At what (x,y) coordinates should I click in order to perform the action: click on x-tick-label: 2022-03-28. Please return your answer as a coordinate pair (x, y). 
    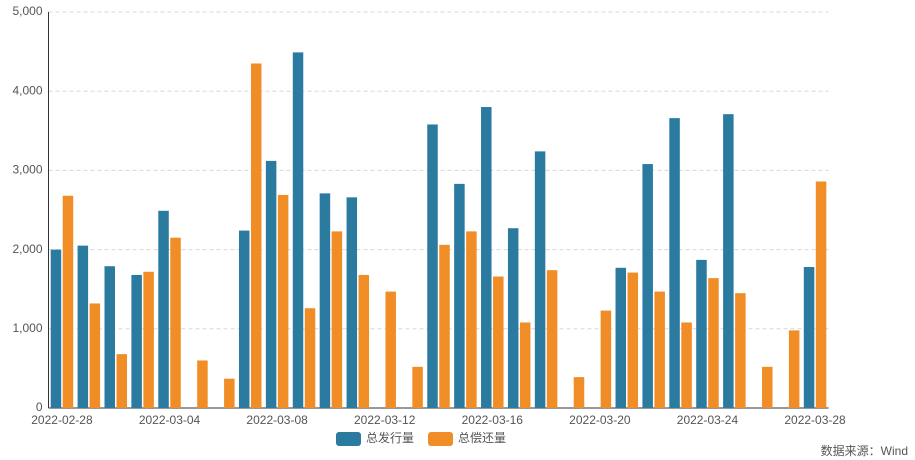
    Looking at the image, I should click on (815, 420).